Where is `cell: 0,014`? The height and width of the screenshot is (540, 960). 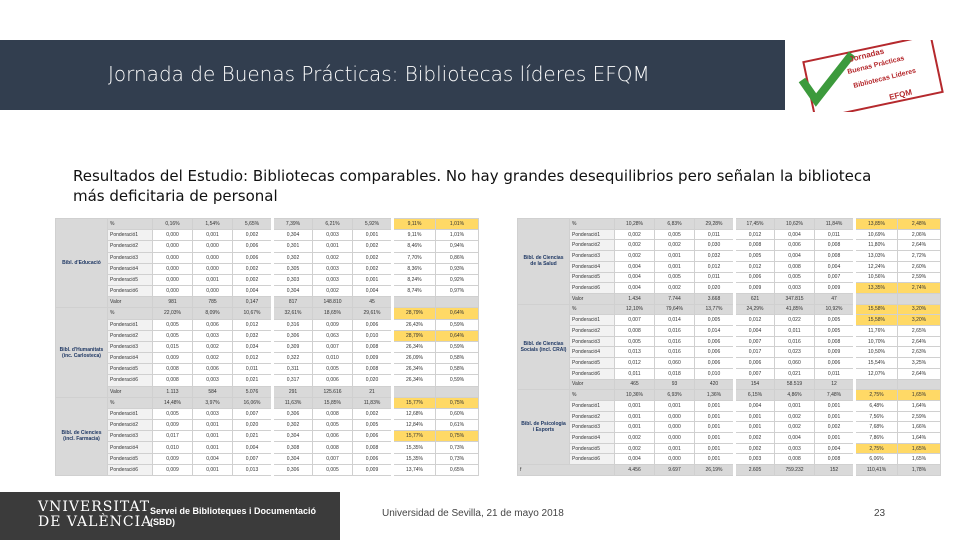
cell: 0,014 is located at coordinates (714, 331).